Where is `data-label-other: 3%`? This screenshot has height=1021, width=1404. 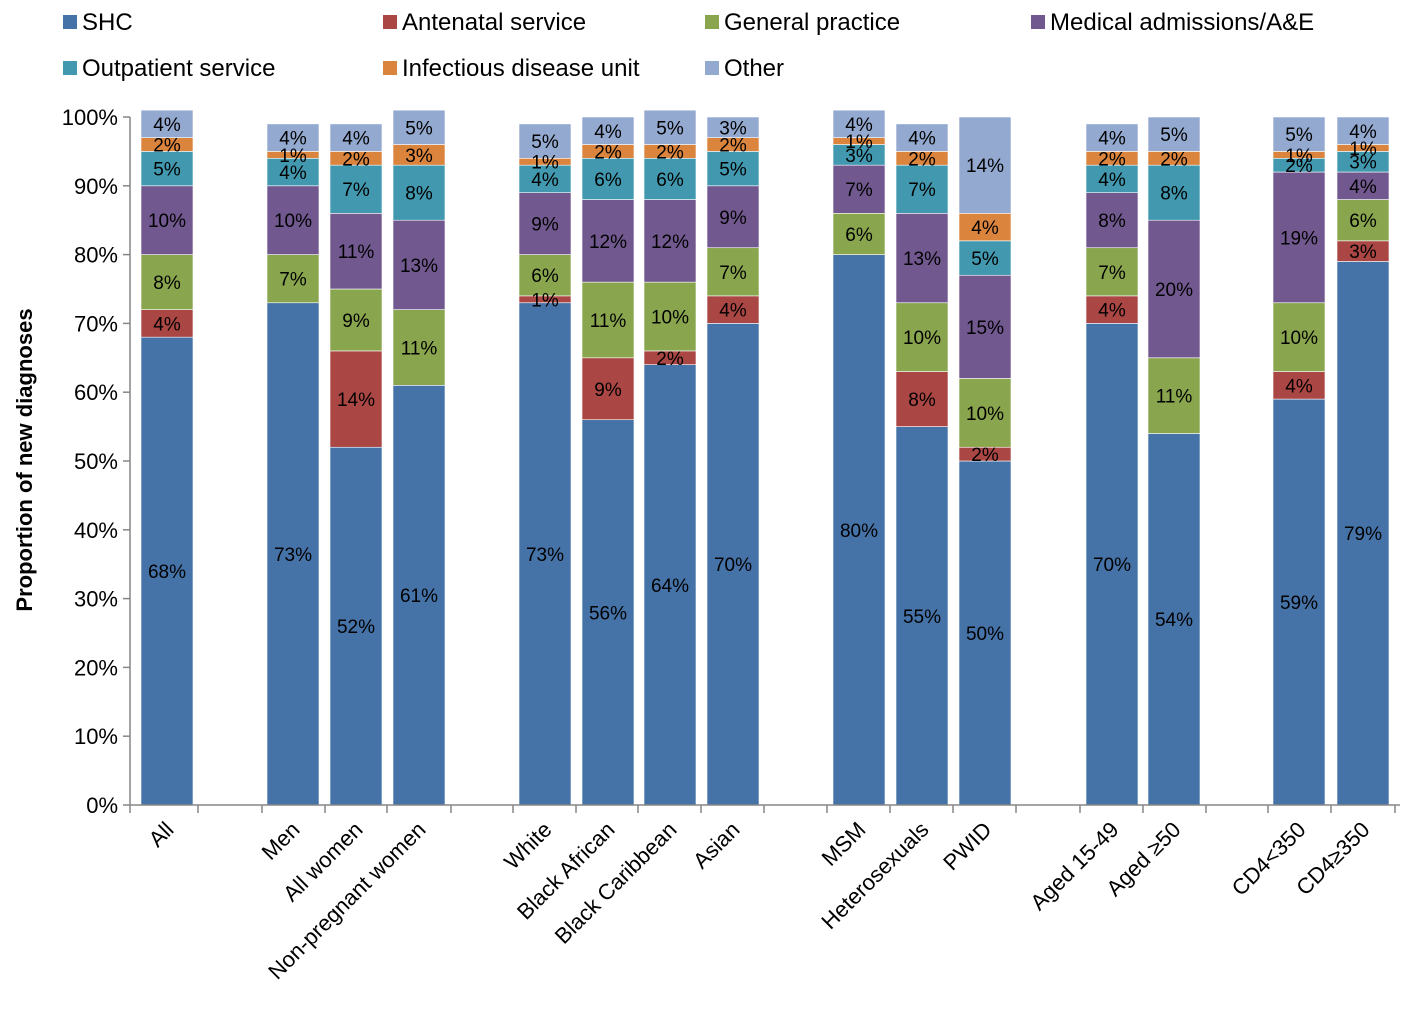
data-label-other: 3% is located at coordinates (733, 128).